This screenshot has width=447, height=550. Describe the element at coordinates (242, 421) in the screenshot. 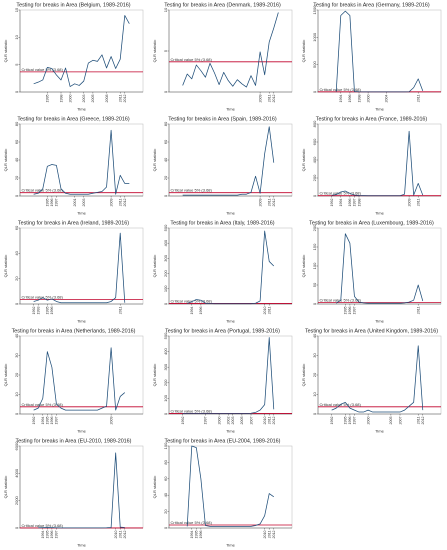

I see `x-tick-label: 2005` at that location.